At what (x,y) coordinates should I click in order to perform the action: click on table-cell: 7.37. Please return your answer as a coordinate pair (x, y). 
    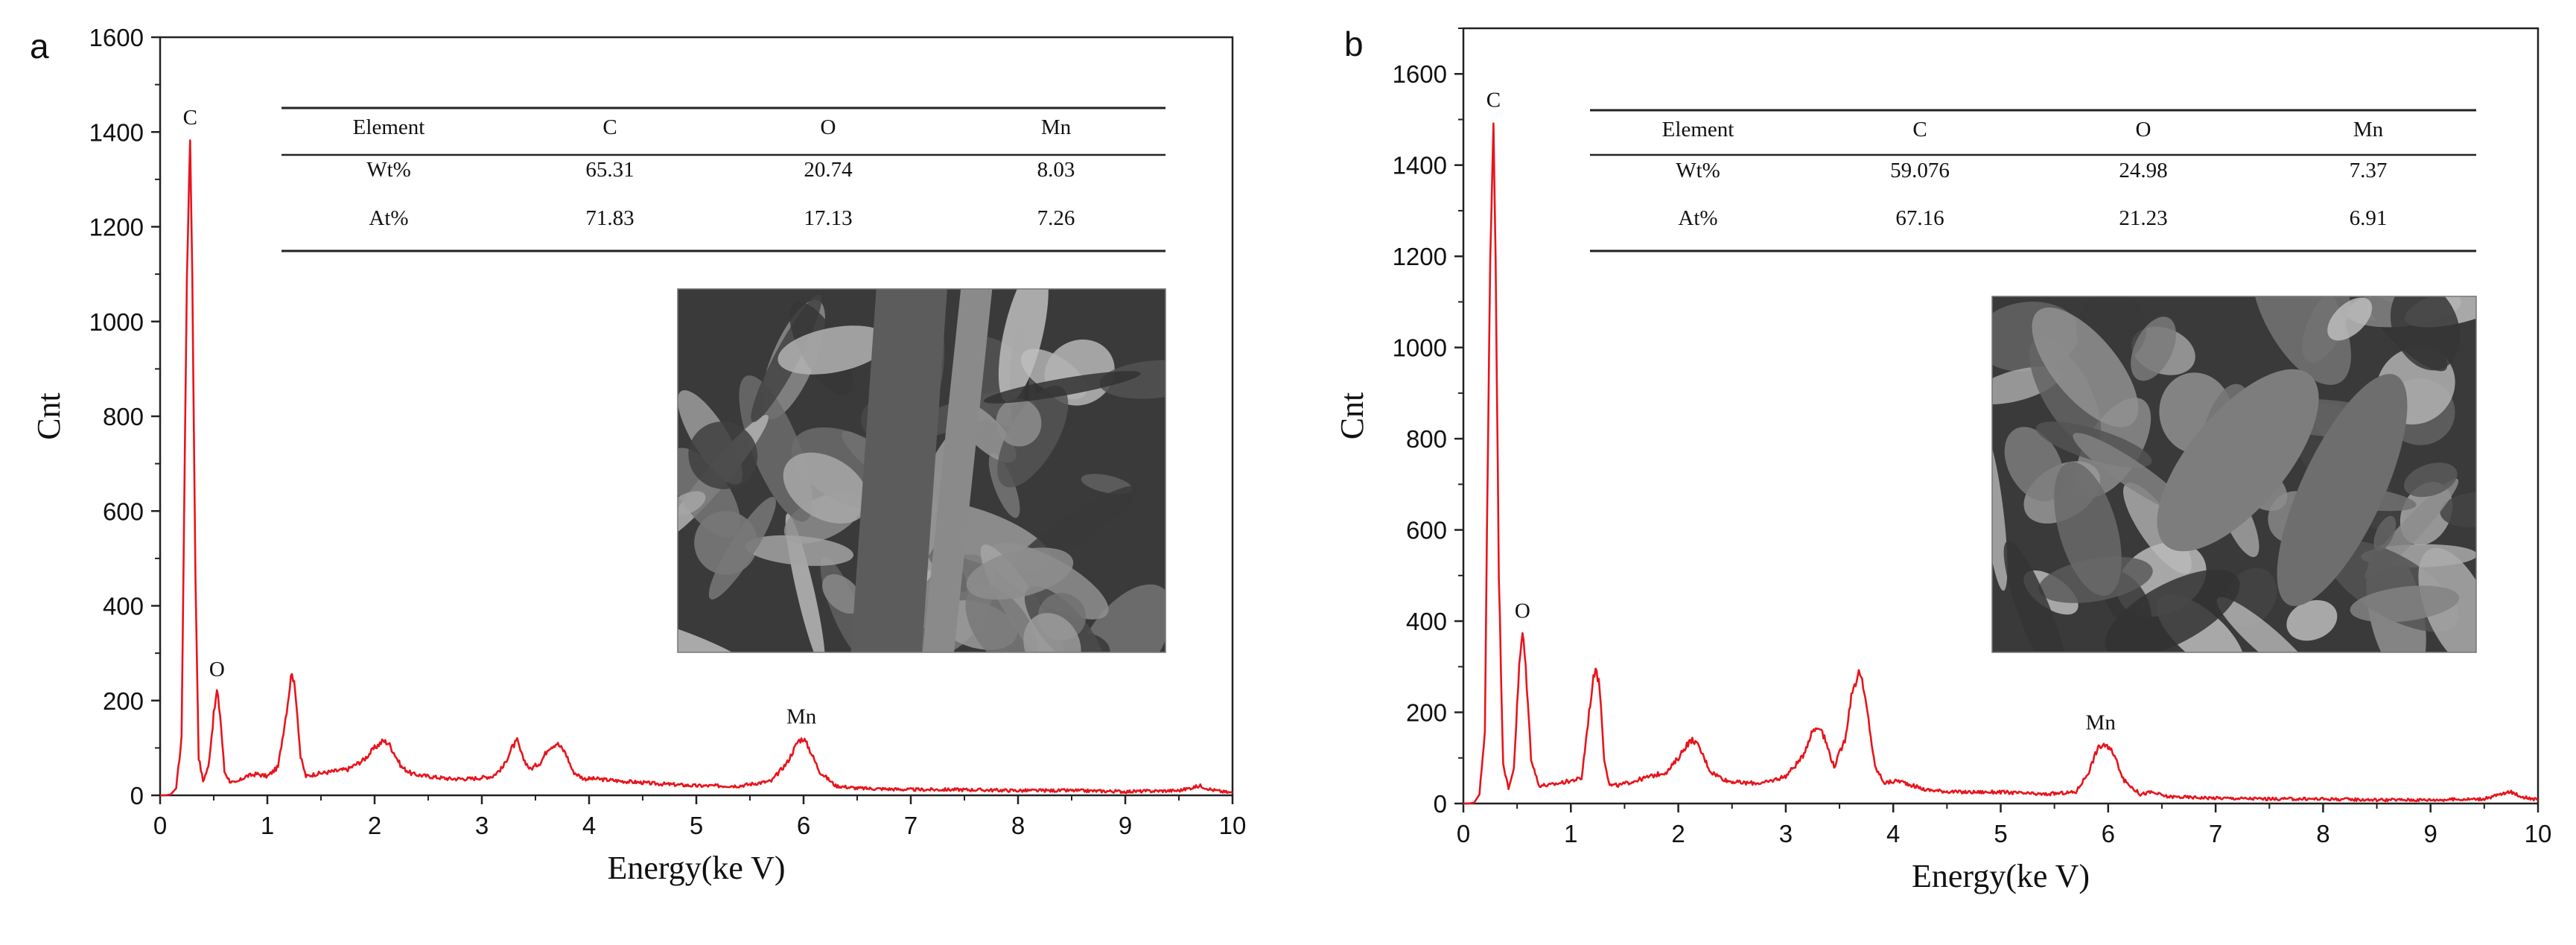
    Looking at the image, I should click on (2369, 170).